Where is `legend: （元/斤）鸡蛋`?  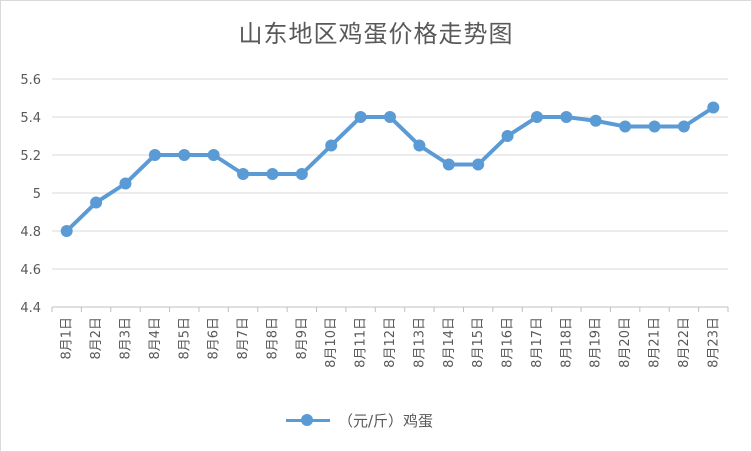
legend: （元/斤）鸡蛋 is located at coordinates (359, 420).